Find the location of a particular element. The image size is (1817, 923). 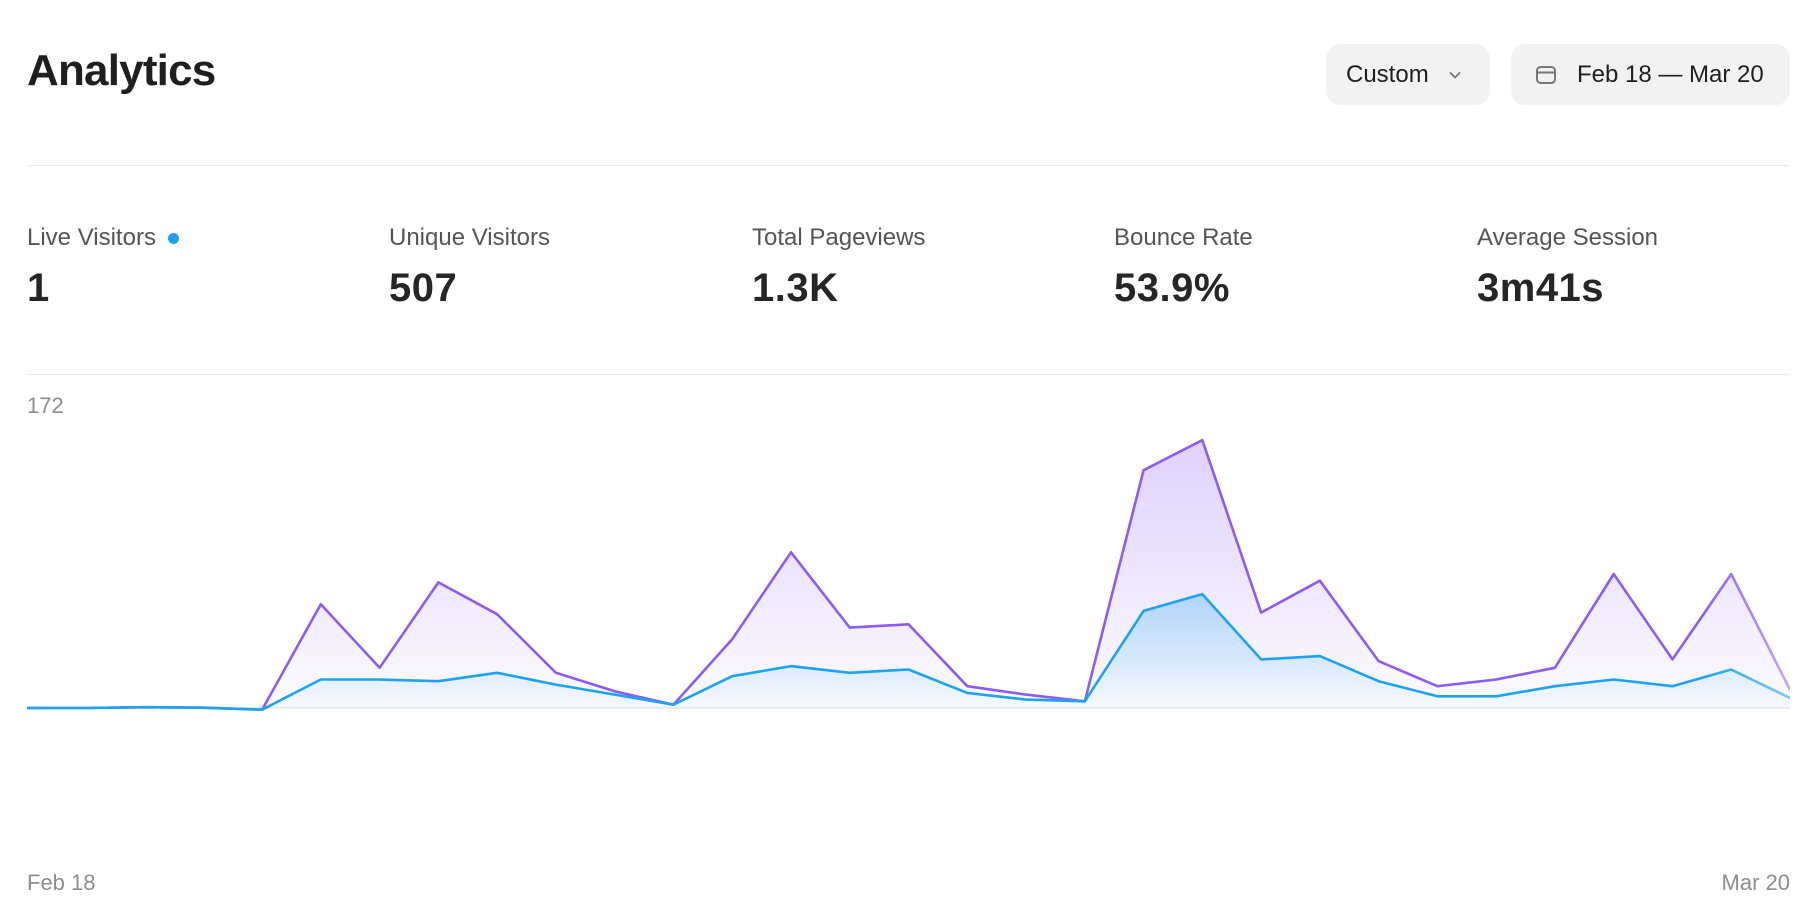

range-select: Custom is located at coordinates (1408, 74).